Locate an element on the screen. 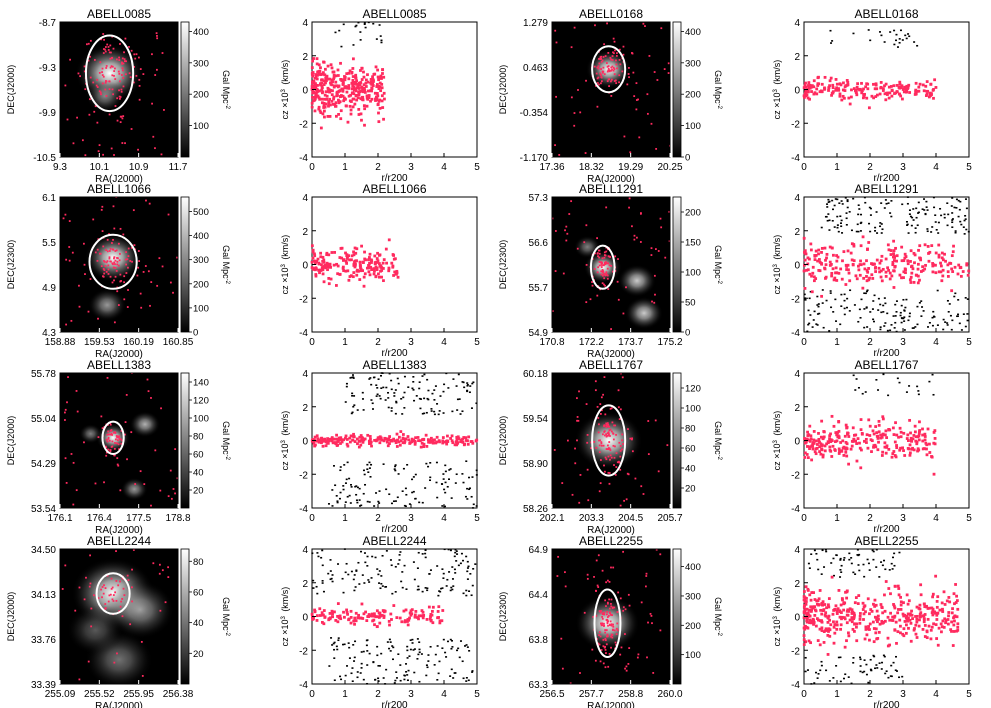  y-axis-label-units: (km/s) is located at coordinates (285, 425).